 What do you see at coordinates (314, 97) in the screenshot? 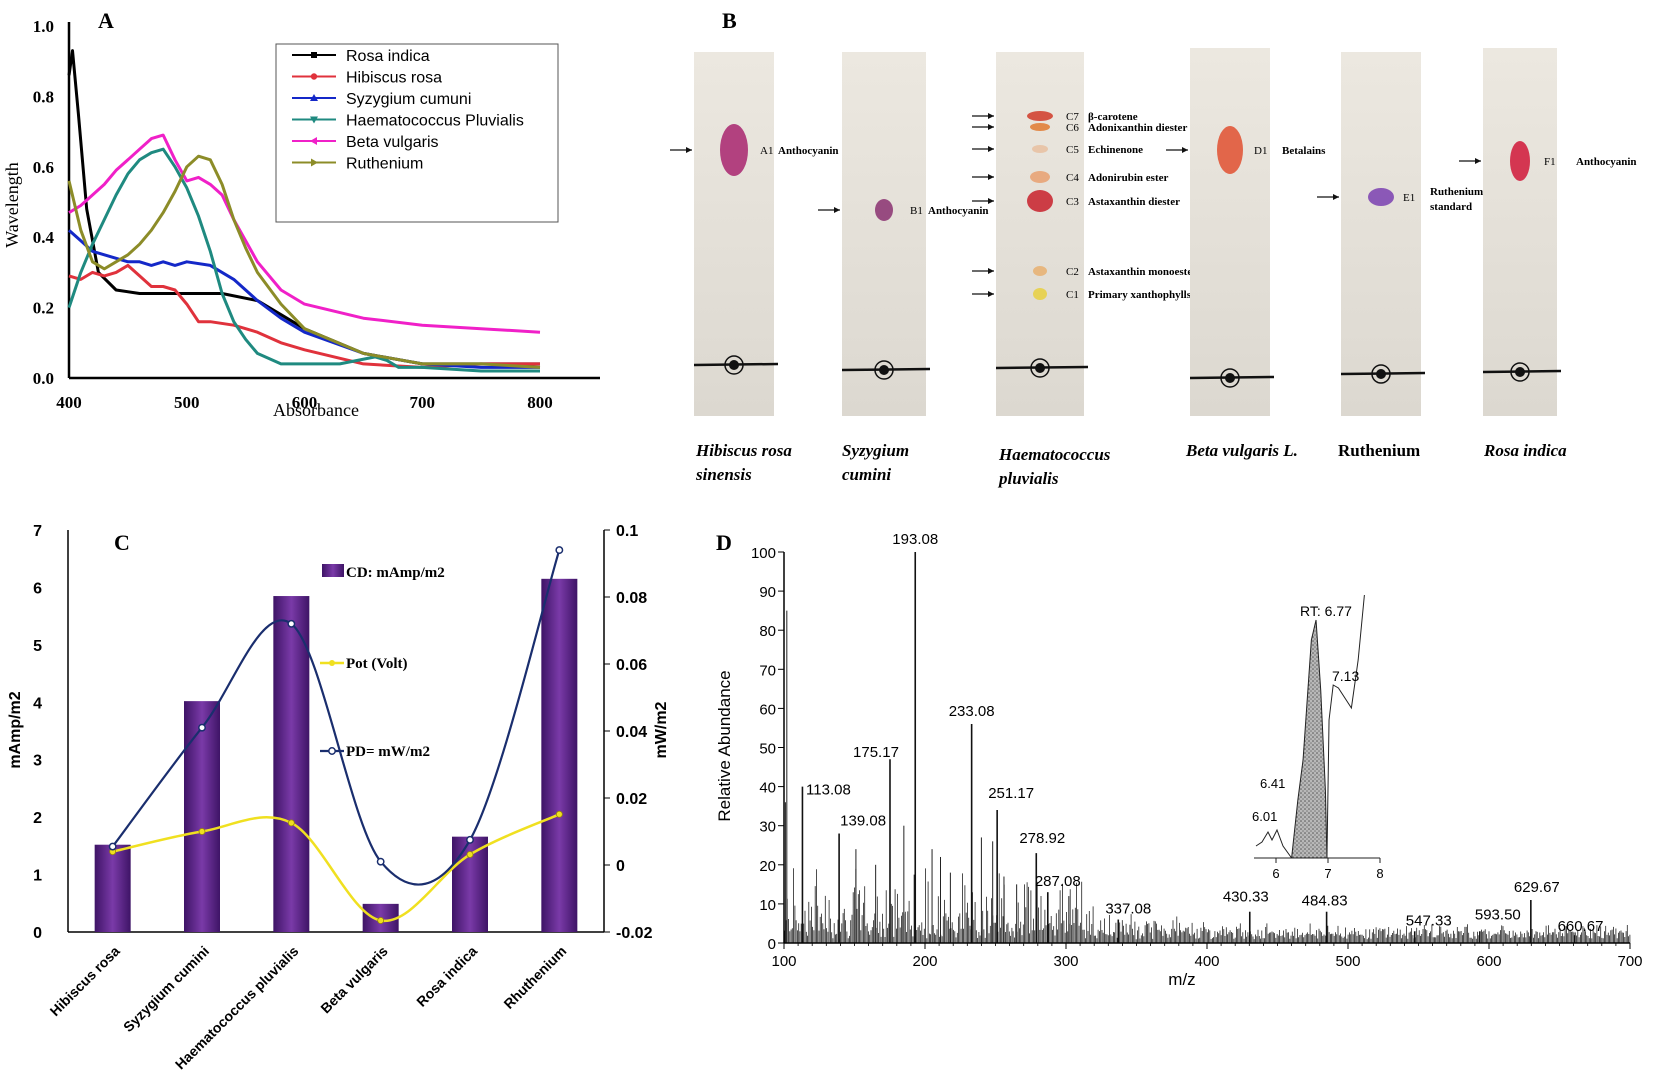
I see `panel-a-legend-marker-syzygium-cumuni` at bounding box center [314, 97].